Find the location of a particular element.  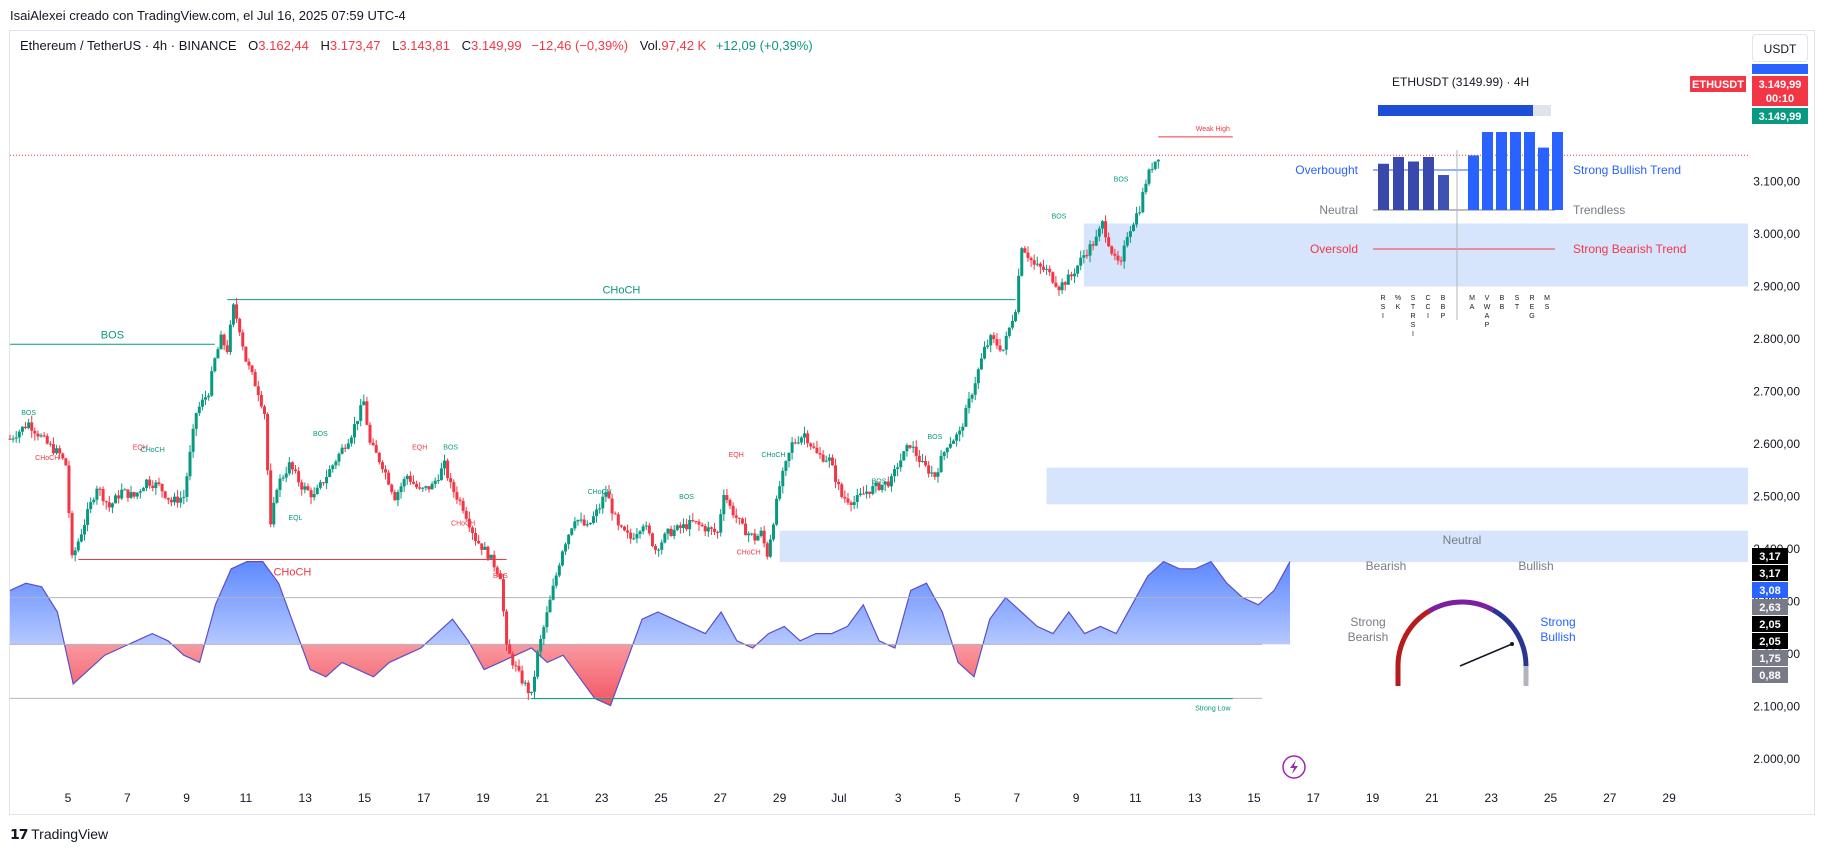

high-label: H is located at coordinates (325, 45).